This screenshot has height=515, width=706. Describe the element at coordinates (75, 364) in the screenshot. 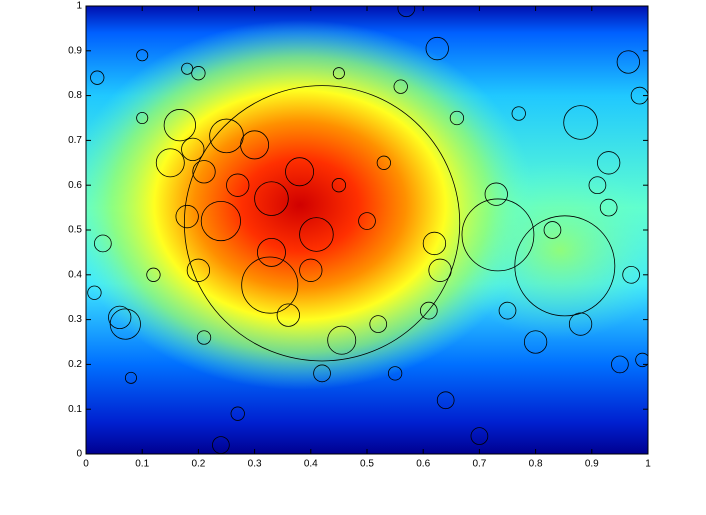

I see `y-tick-label: 0.2` at that location.